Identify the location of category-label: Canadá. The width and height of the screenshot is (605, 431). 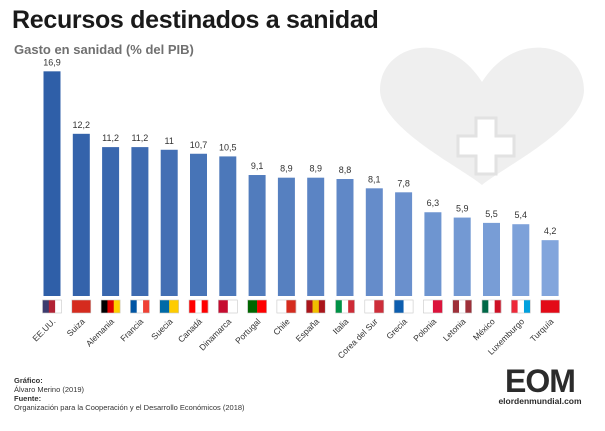
(190, 330).